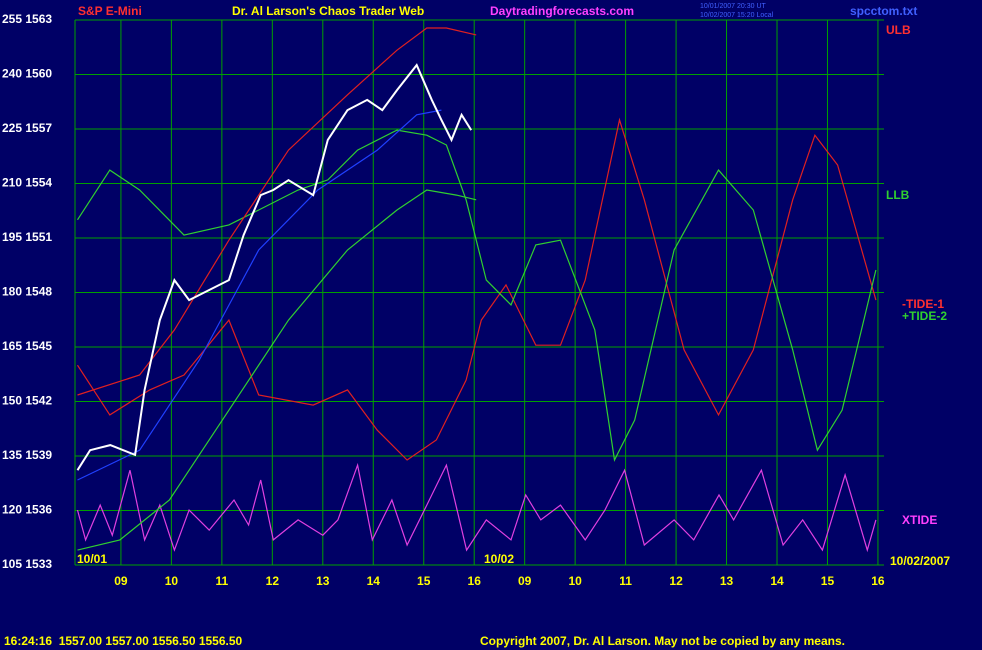 The width and height of the screenshot is (982, 650). Describe the element at coordinates (923, 304) in the screenshot. I see `legend-label: -TIDE-1` at that location.